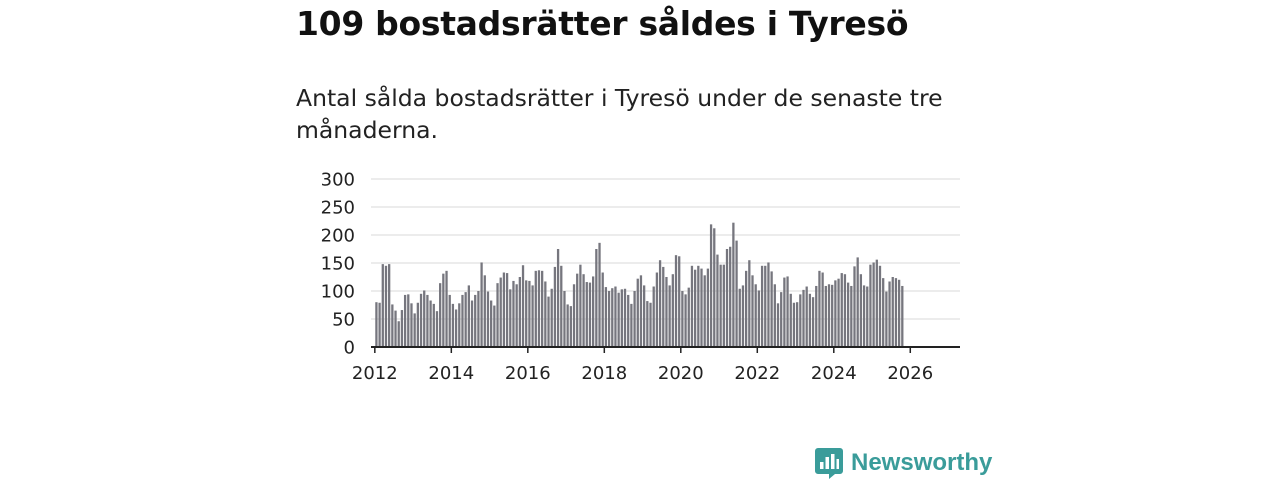  Describe the element at coordinates (910, 373) in the screenshot. I see `x-tick-label: 2026` at that location.